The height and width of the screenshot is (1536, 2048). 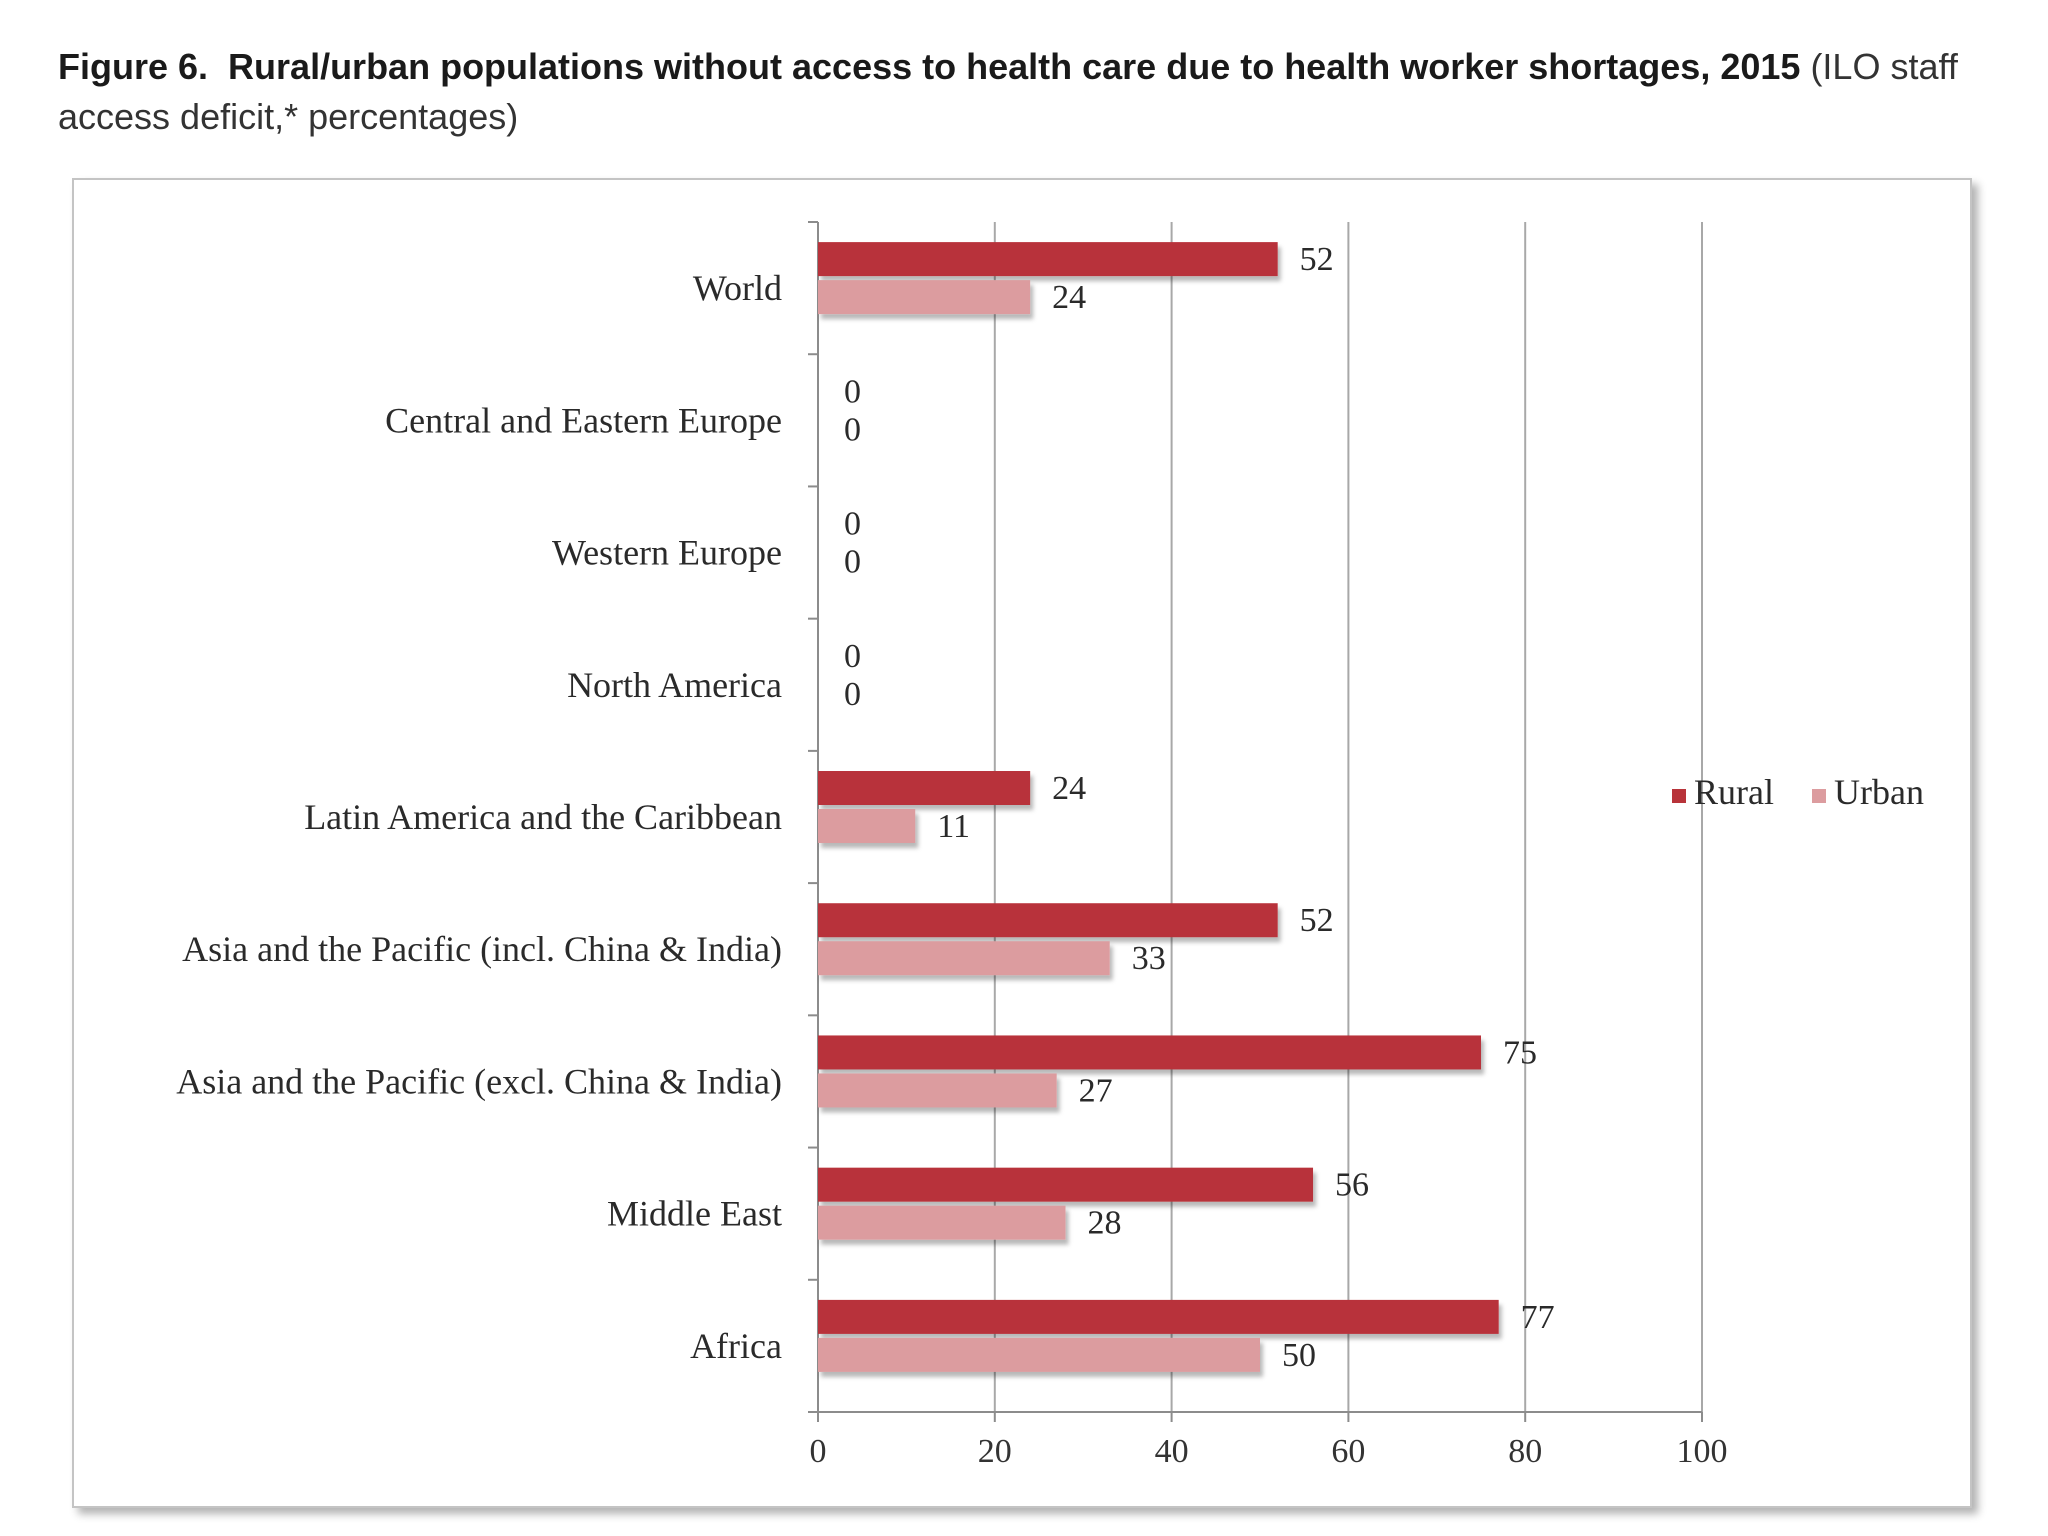 What do you see at coordinates (1172, 1451) in the screenshot?
I see `x-tick-label-40: 40` at bounding box center [1172, 1451].